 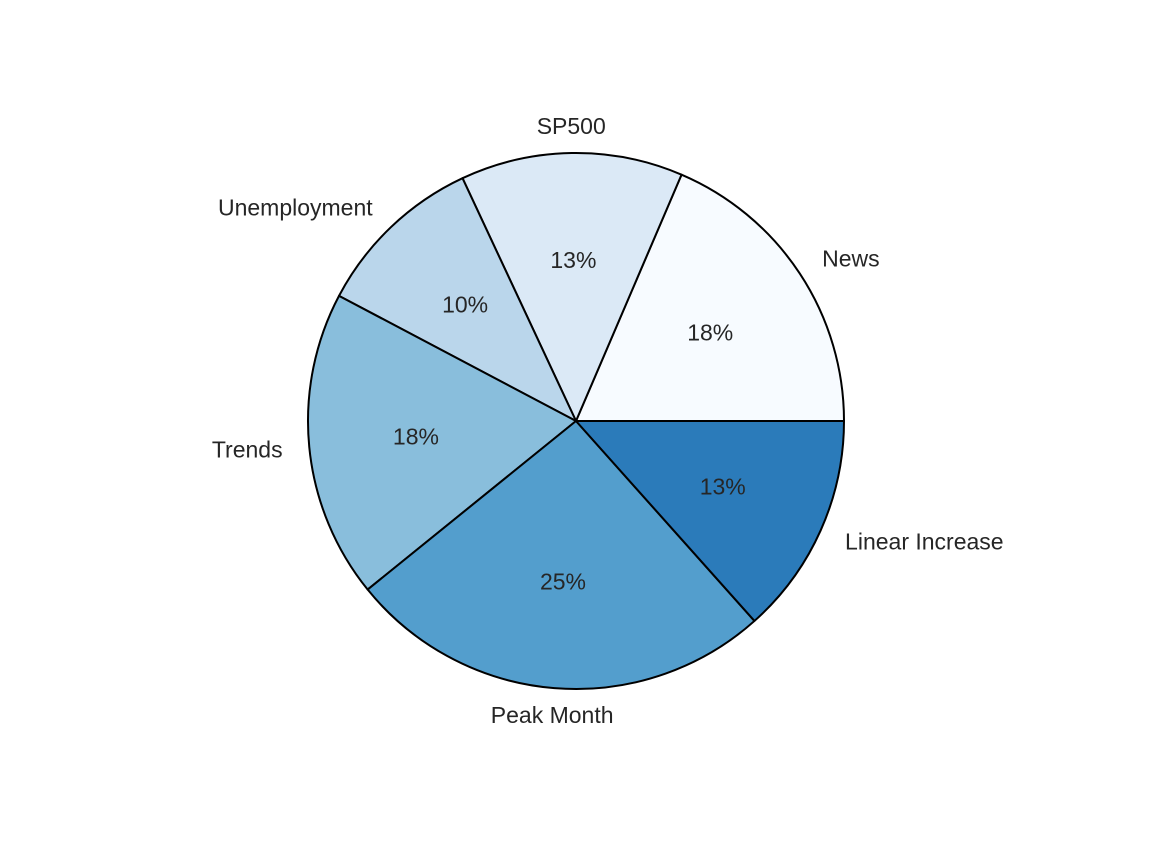 I want to click on pie-slice-news, so click(x=710, y=297).